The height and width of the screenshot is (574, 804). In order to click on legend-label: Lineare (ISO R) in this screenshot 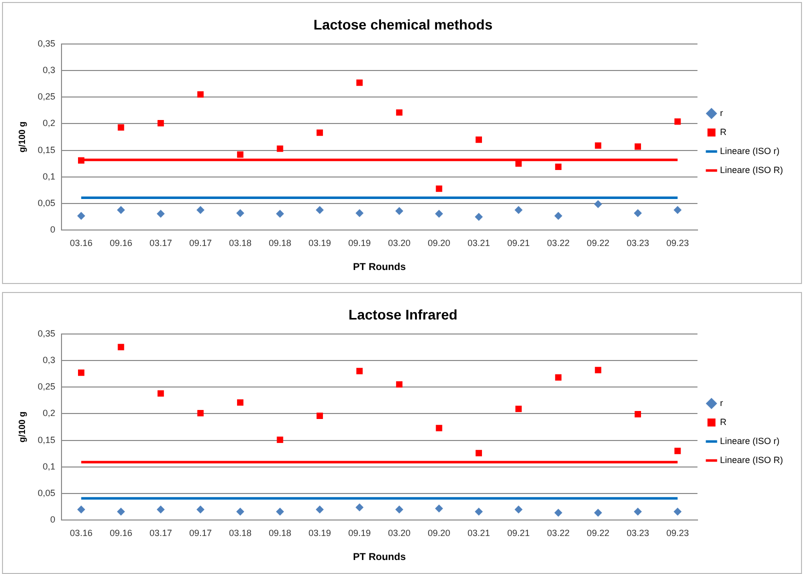, I will do `click(752, 459)`.